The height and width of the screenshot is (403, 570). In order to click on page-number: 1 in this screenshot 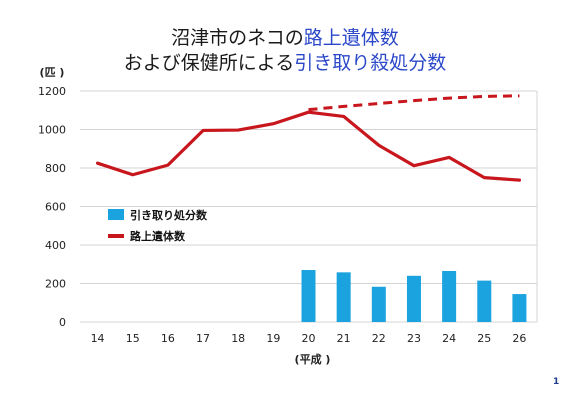, I will do `click(556, 382)`.